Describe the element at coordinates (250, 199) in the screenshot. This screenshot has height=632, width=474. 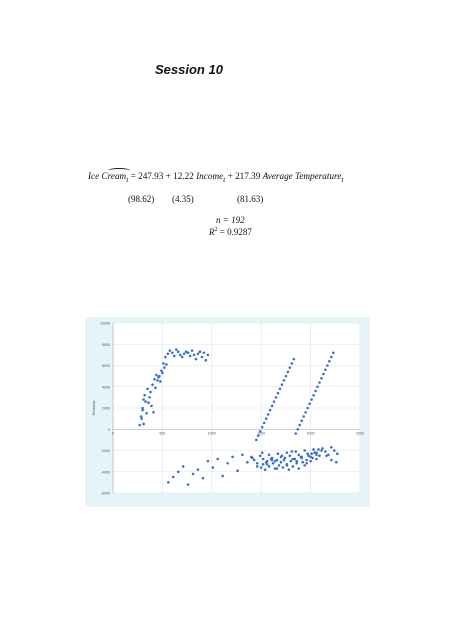
I see `se-temperature: (81.63)` at that location.